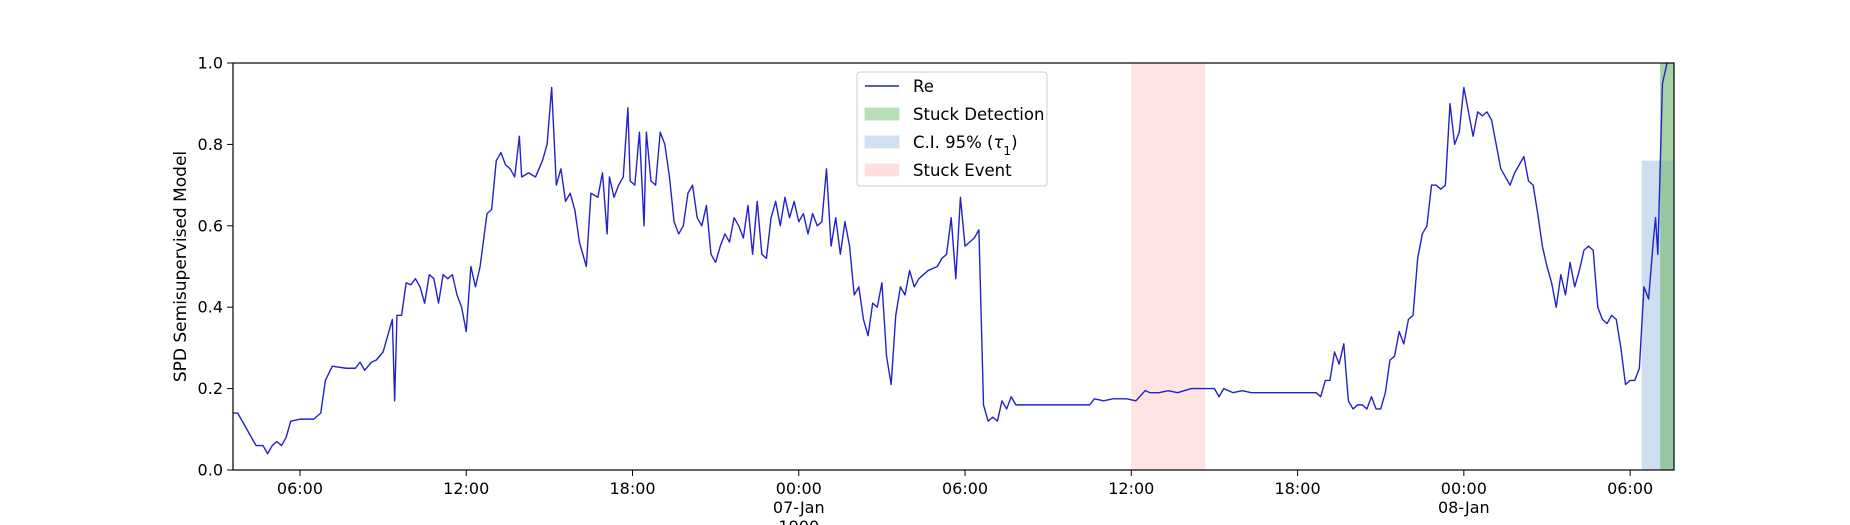 Image resolution: width=1850 pixels, height=525 pixels. I want to click on y-axis: 0.0 0.2 0.4 0.6 0.8 1.0, so click(215, 267).